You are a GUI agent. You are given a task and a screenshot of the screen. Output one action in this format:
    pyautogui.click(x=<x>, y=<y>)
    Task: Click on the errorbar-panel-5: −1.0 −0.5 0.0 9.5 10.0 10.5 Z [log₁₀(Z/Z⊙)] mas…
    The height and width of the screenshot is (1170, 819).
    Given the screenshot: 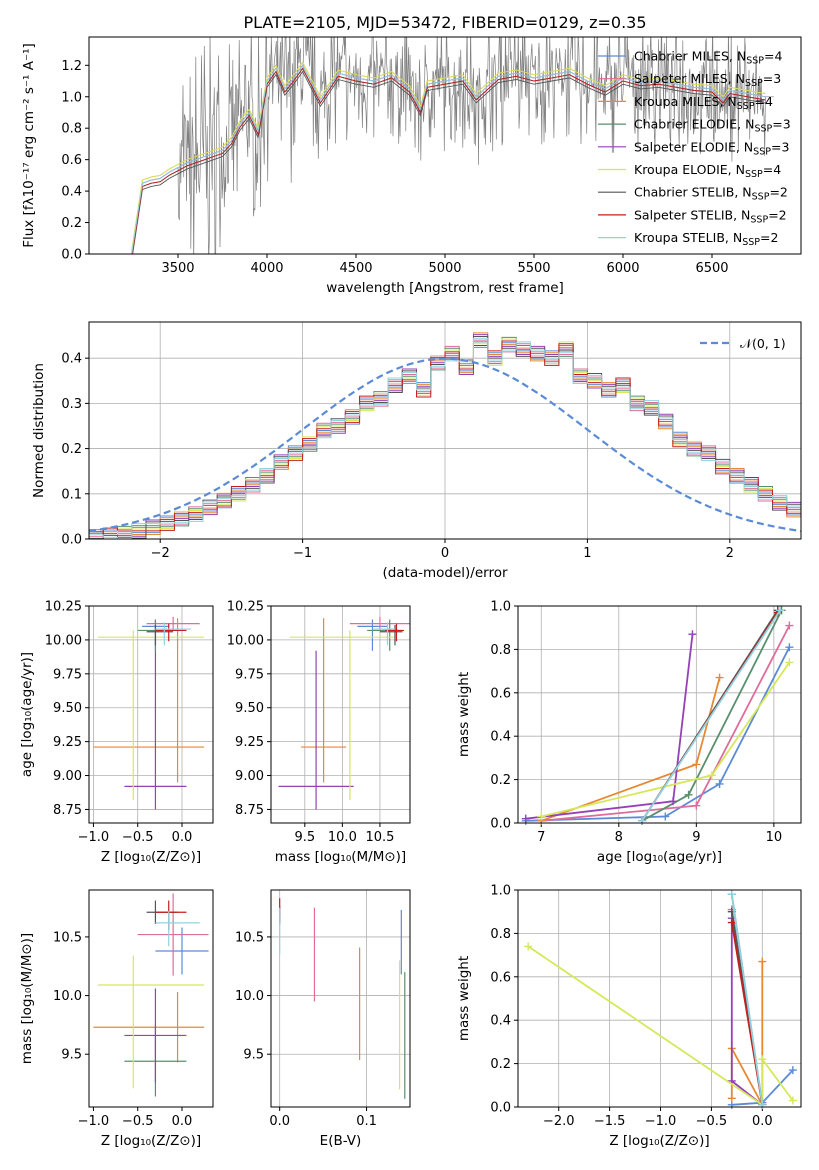 What is the action you would take?
    pyautogui.click(x=116, y=1019)
    